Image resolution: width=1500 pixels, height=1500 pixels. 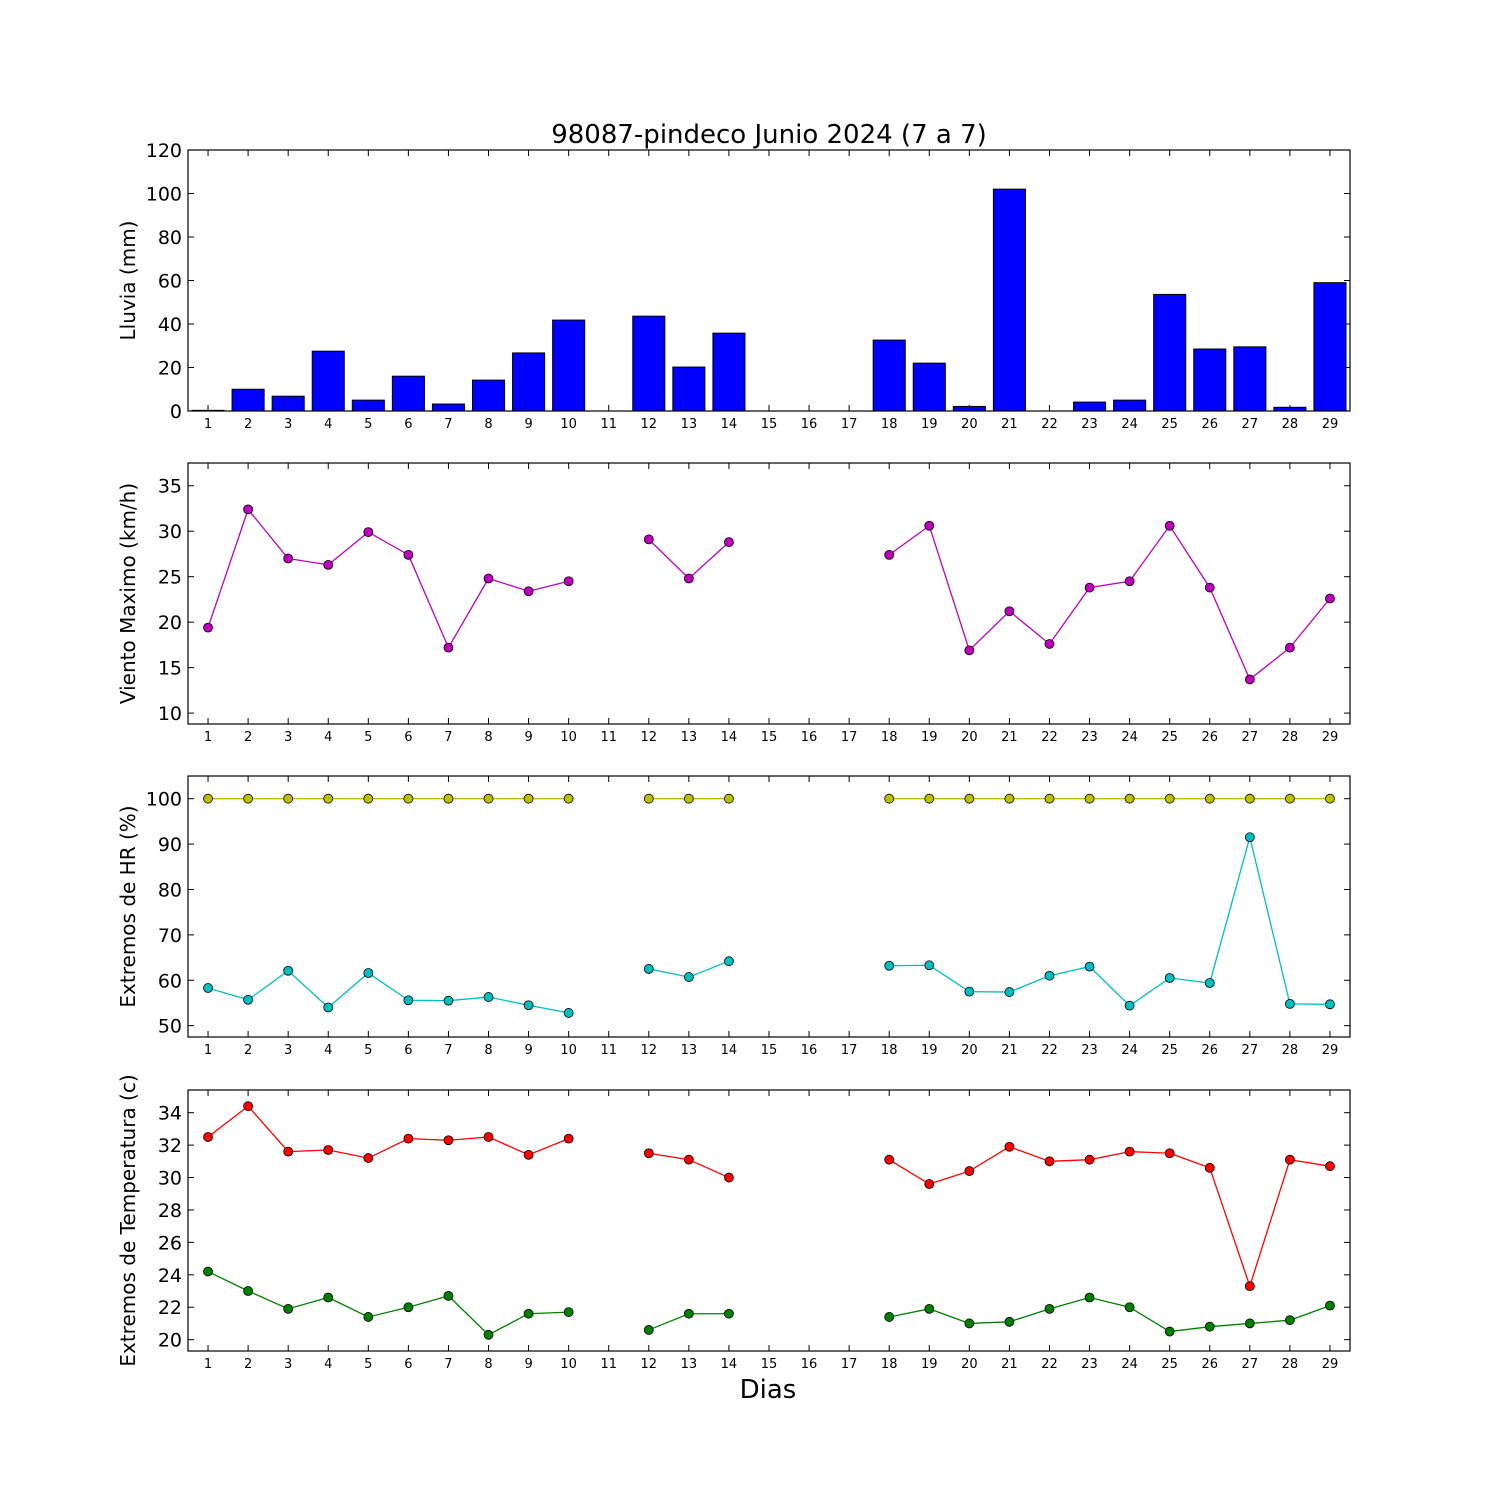 What do you see at coordinates (170, 1114) in the screenshot?
I see `y-tick-label: 34` at bounding box center [170, 1114].